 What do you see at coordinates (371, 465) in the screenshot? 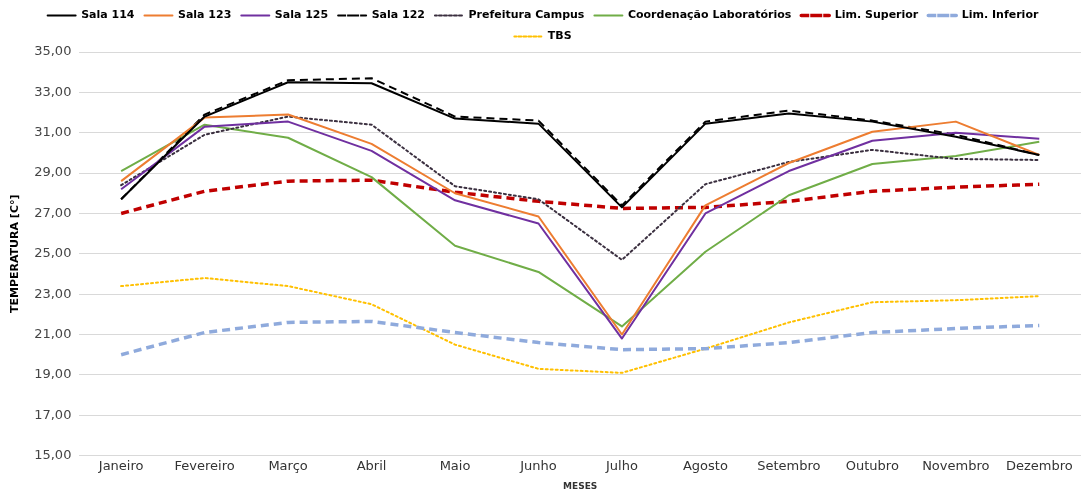
I see `x-tick-label: Abril` at bounding box center [371, 465].